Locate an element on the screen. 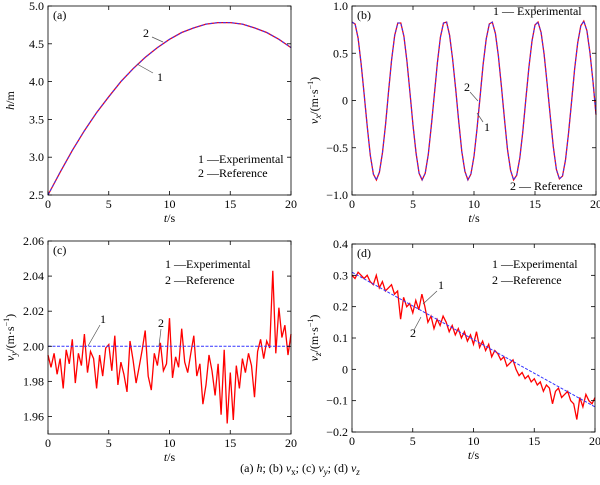  y-tick-label: 2.02 is located at coordinates (33, 311).